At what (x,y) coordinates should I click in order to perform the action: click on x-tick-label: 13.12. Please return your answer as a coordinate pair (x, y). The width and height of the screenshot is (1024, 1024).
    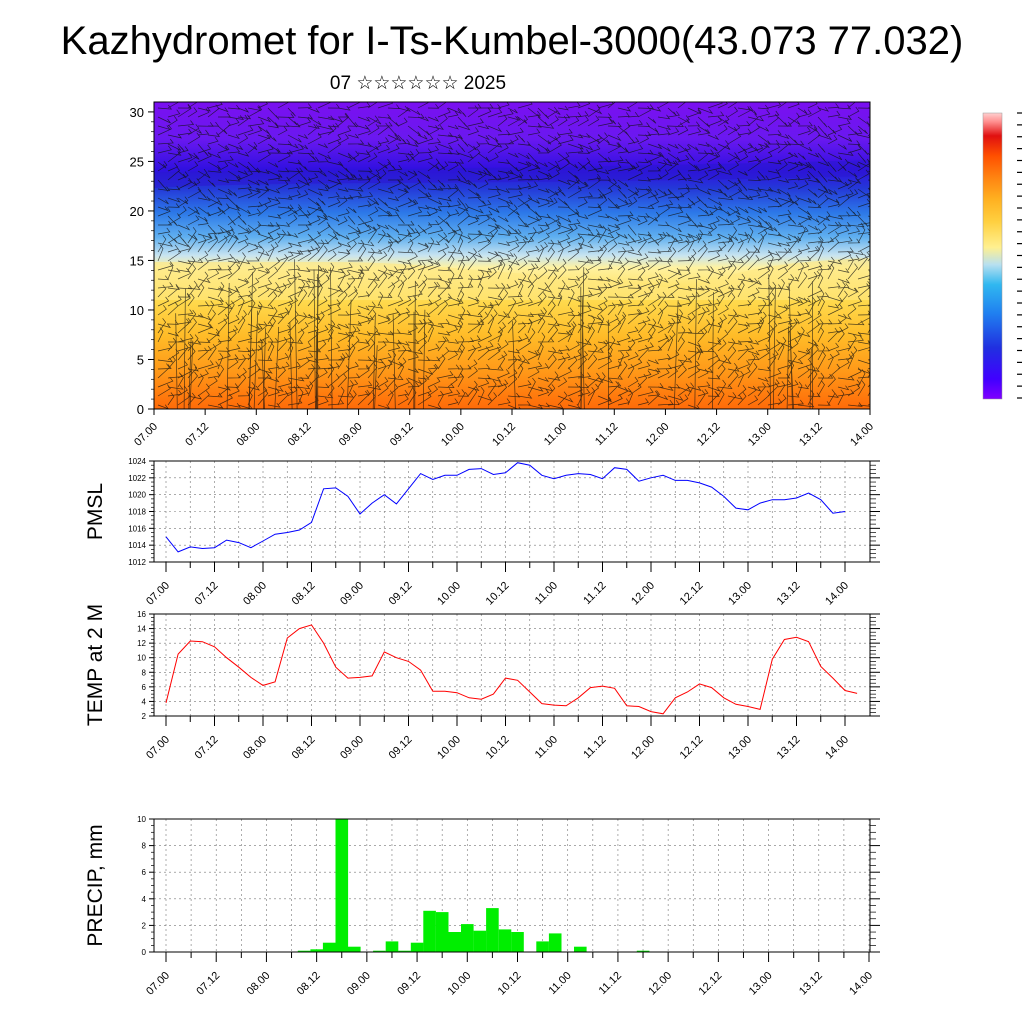
    Looking at the image, I should click on (789, 748).